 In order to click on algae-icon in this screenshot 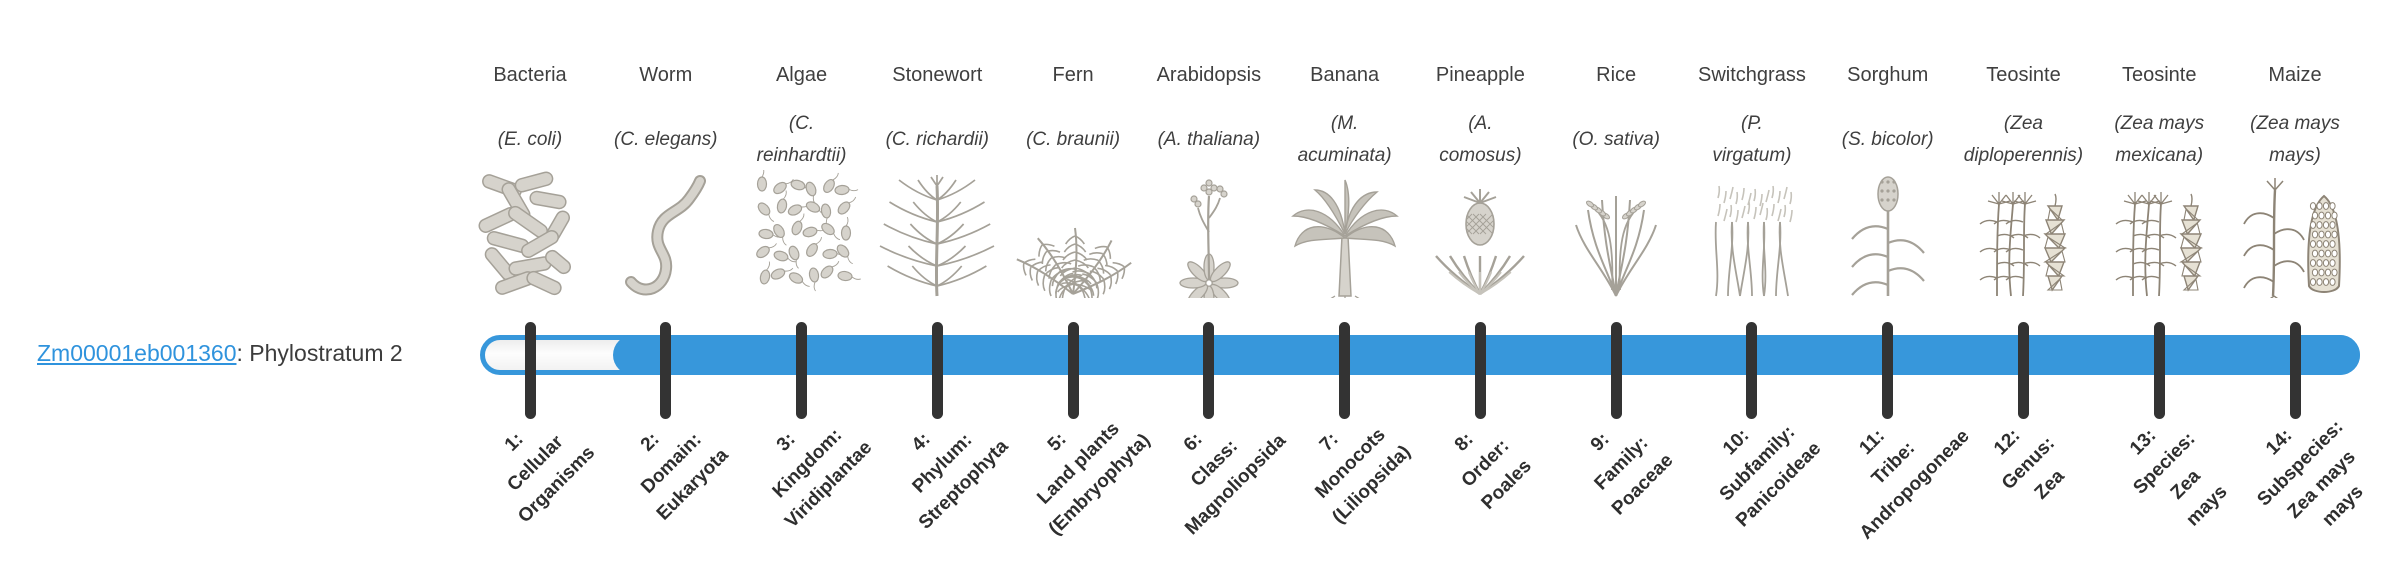, I will do `click(808, 231)`.